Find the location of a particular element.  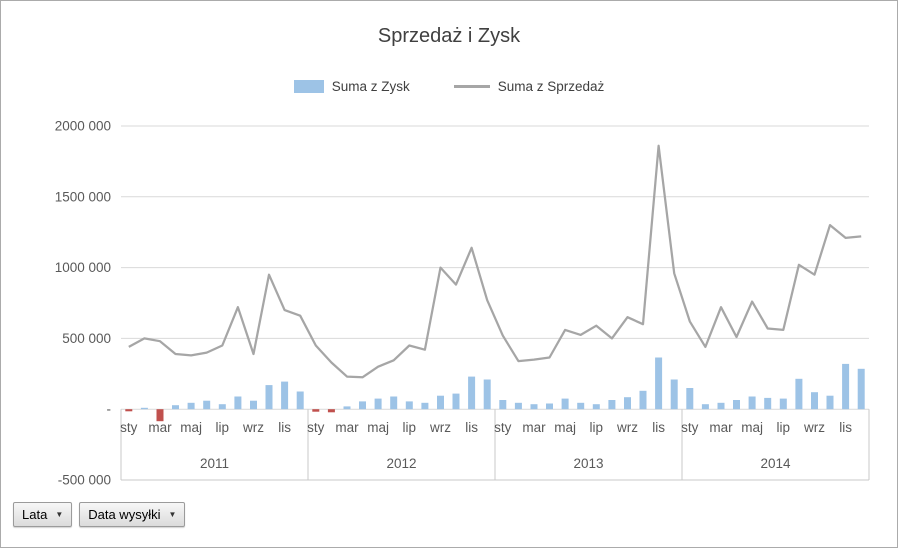

y-axis-label: -500 000 is located at coordinates (84, 480).